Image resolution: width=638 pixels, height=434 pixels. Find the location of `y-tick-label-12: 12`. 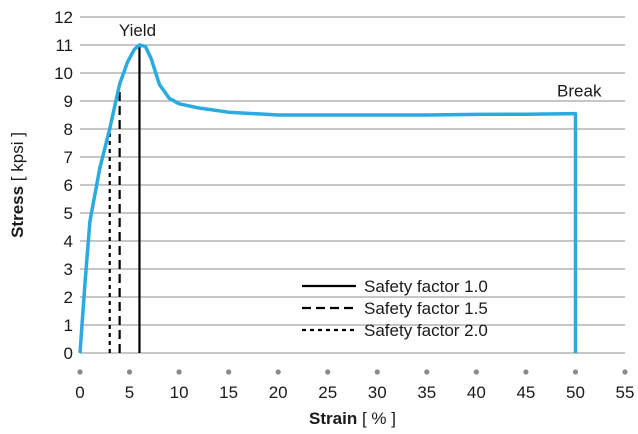

y-tick-label-12: 12 is located at coordinates (63, 17).